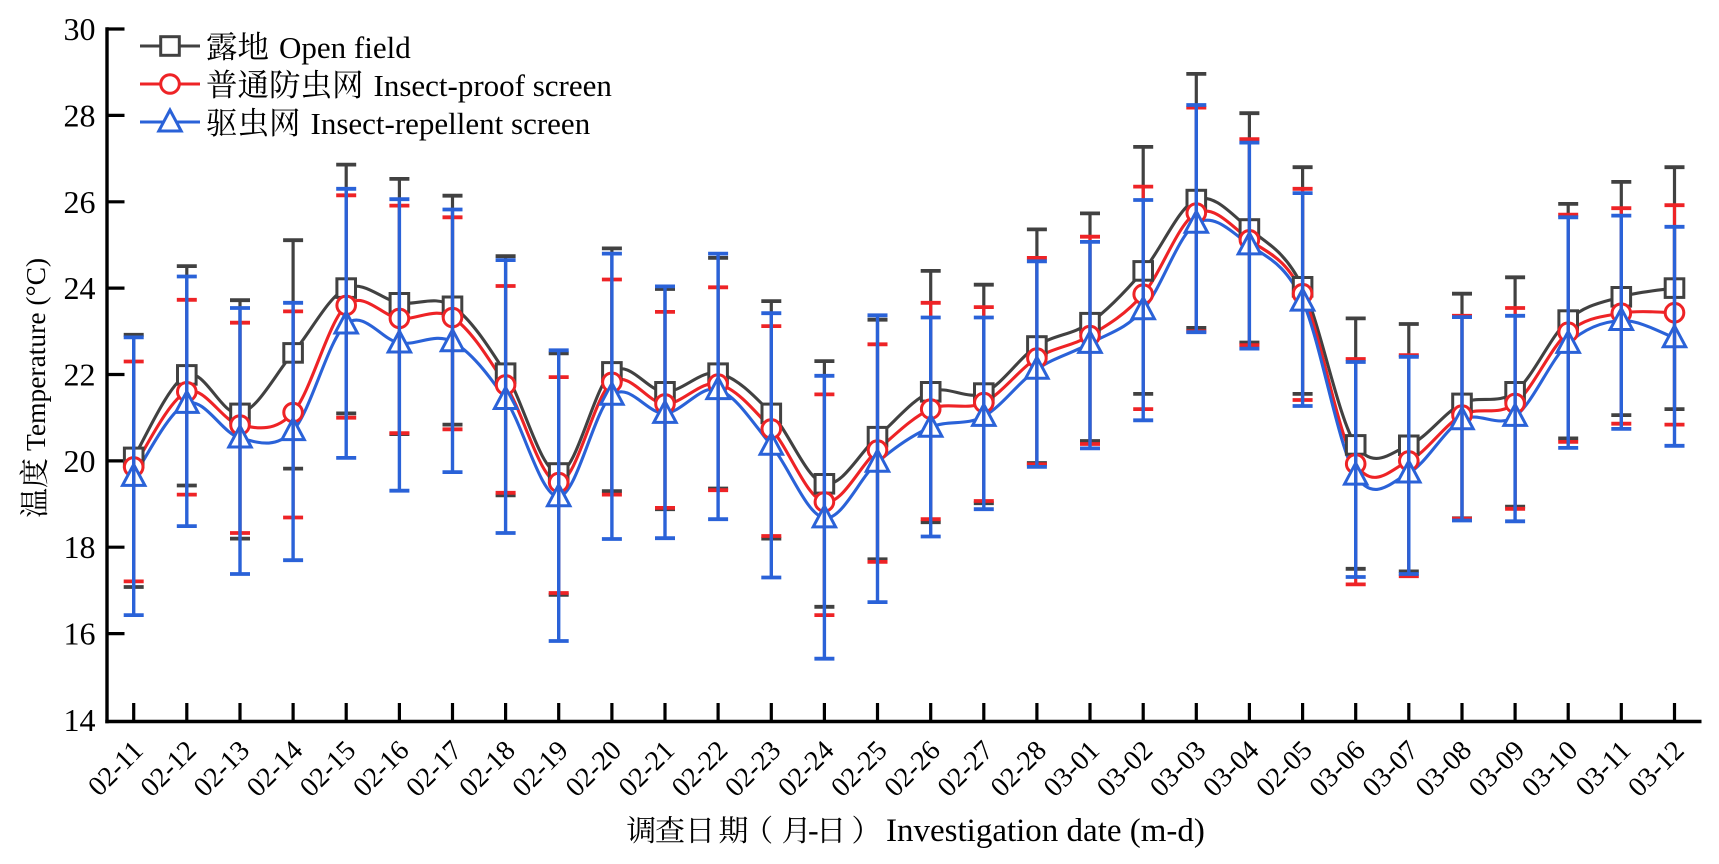  What do you see at coordinates (80, 375) in the screenshot?
I see `svg-text: 22` at bounding box center [80, 375].